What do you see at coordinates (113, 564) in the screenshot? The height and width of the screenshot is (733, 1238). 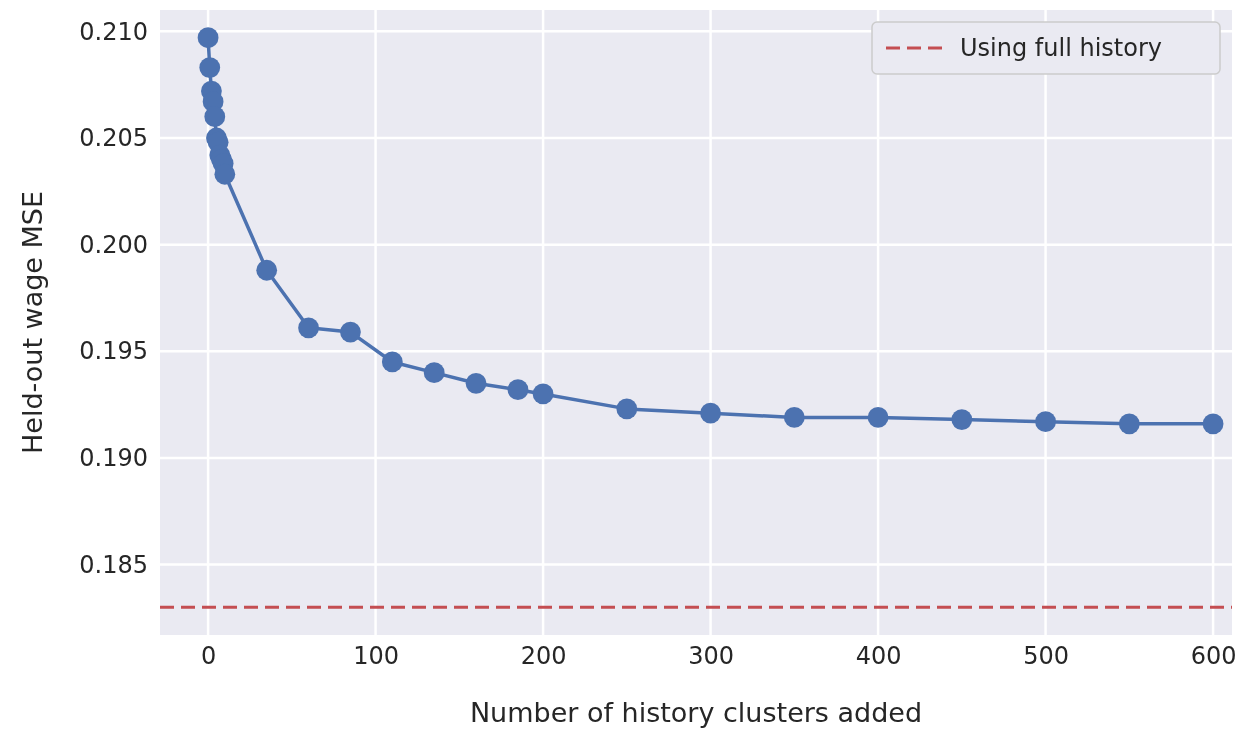 I see `y-tick-label: 0.185` at bounding box center [113, 564].